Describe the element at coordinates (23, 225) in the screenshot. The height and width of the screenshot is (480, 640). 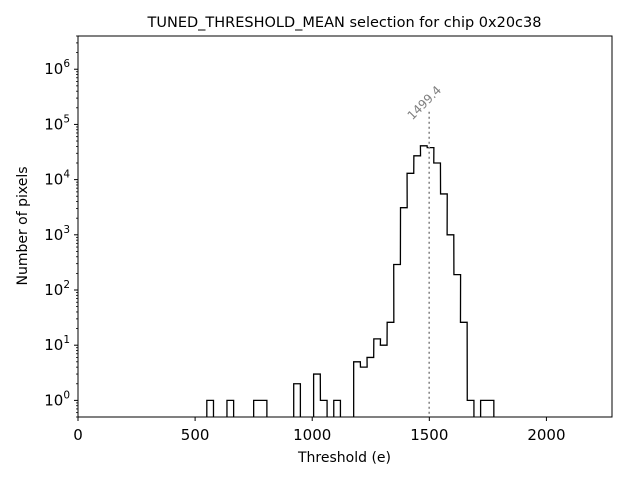
I see `y-axis-label: Number of pixels` at that location.